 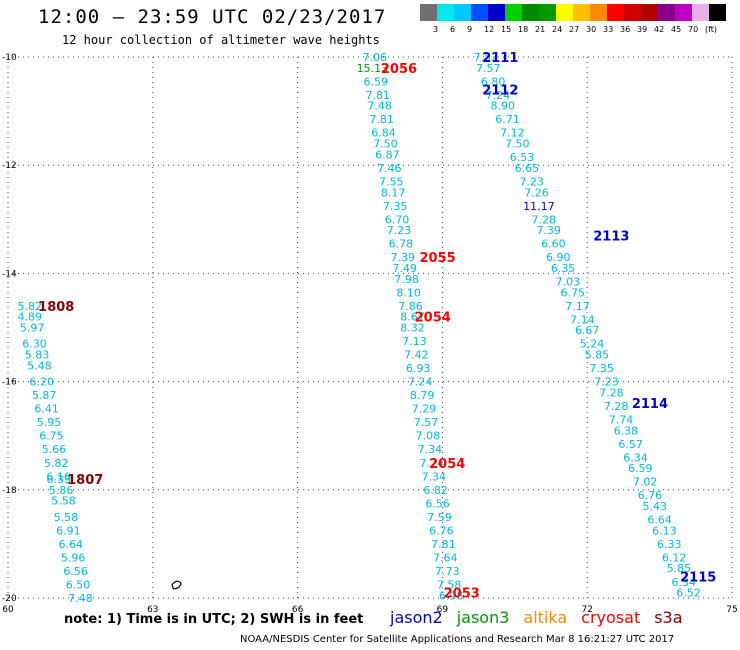 What do you see at coordinates (414, 341) in the screenshot?
I see `wave-height-value: 7.13` at bounding box center [414, 341].